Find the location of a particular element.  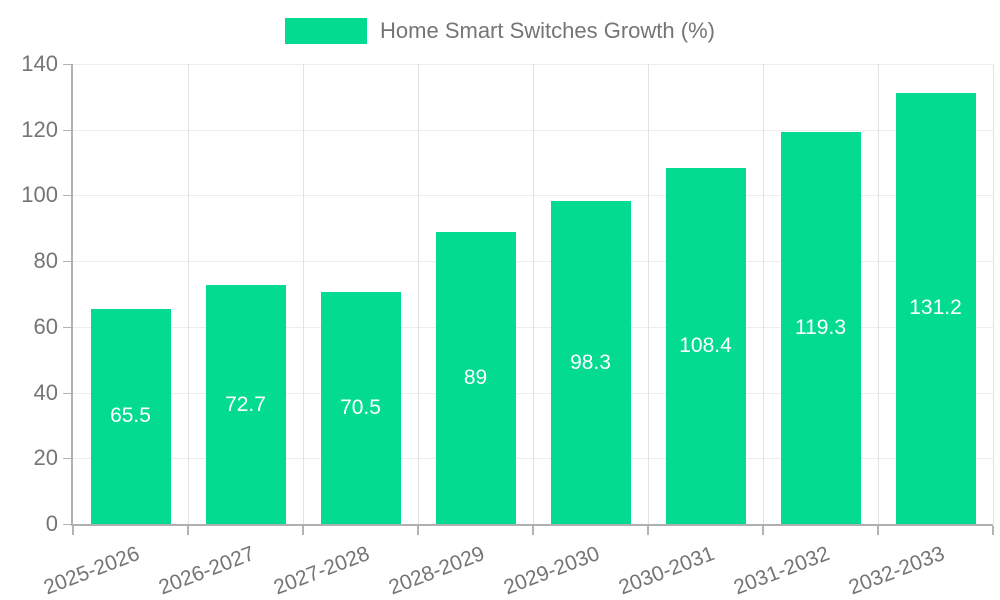

bar-value-label: 72.7 is located at coordinates (245, 404).